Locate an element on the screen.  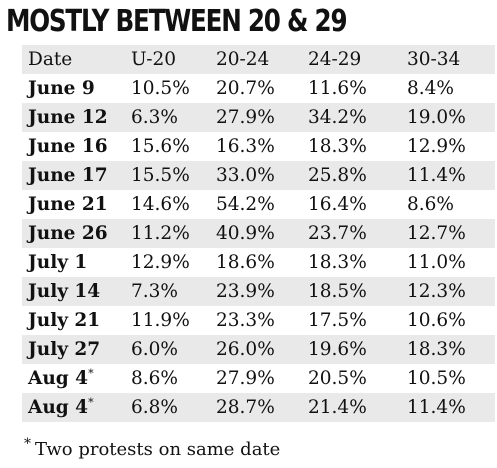
cell-20-24: 28.7% is located at coordinates (245, 407).